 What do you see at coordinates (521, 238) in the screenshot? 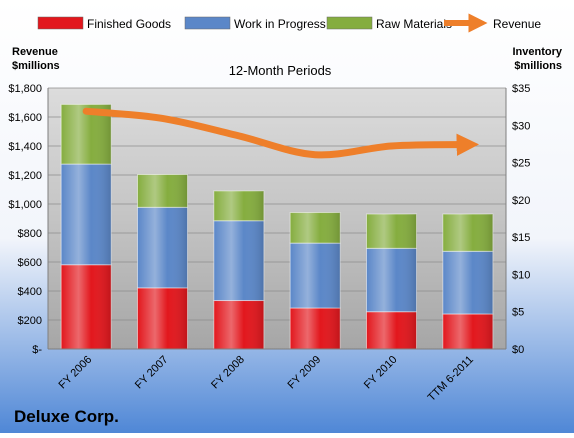
I see `right-tick-label: $15` at bounding box center [521, 238].